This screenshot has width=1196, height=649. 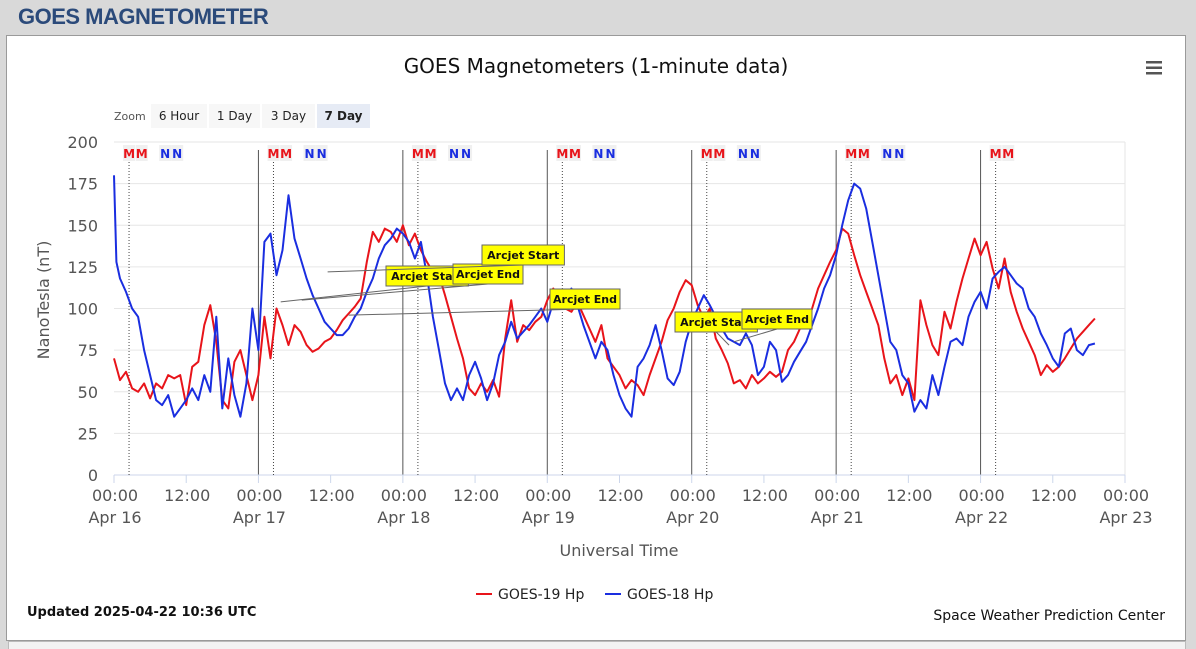 I want to click on y-tick-label: 50, so click(x=88, y=392).